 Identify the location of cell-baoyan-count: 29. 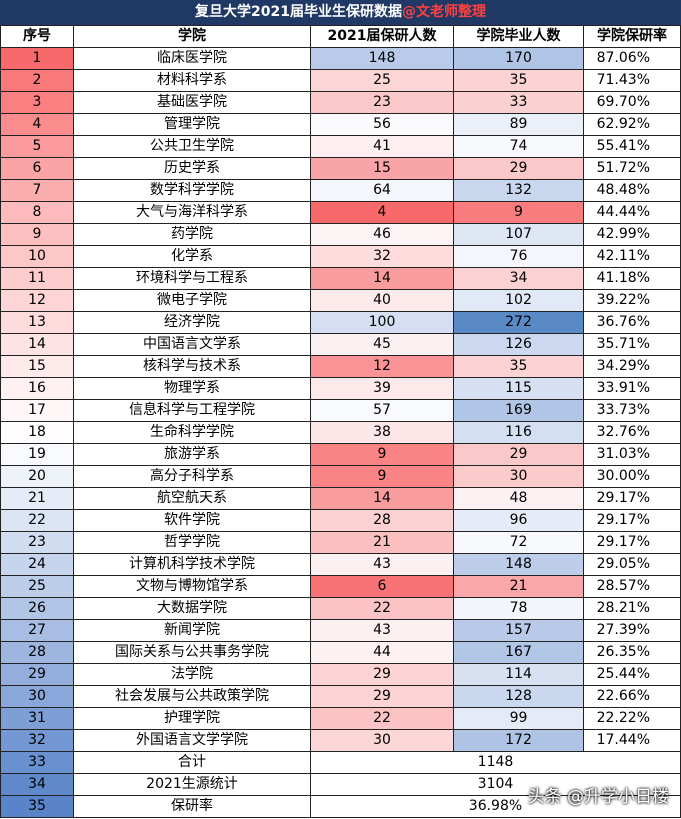
(382, 696).